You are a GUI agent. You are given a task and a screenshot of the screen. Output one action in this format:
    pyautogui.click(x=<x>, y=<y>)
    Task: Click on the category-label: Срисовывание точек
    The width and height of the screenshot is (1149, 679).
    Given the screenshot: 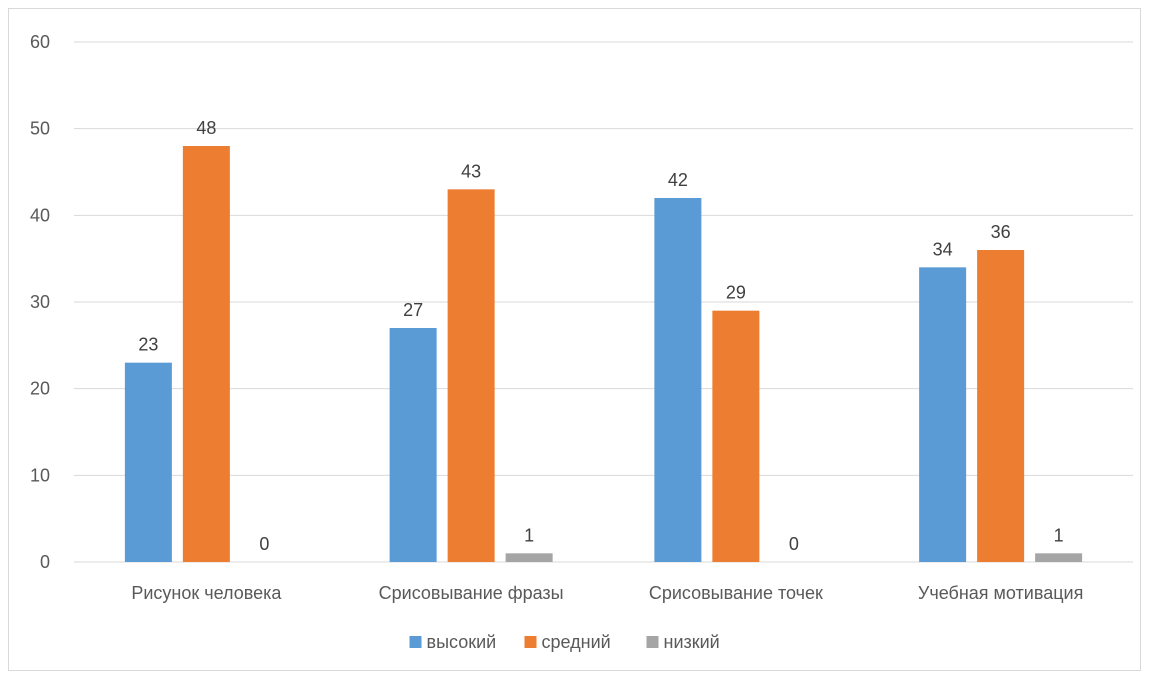 What is the action you would take?
    pyautogui.click(x=736, y=593)
    